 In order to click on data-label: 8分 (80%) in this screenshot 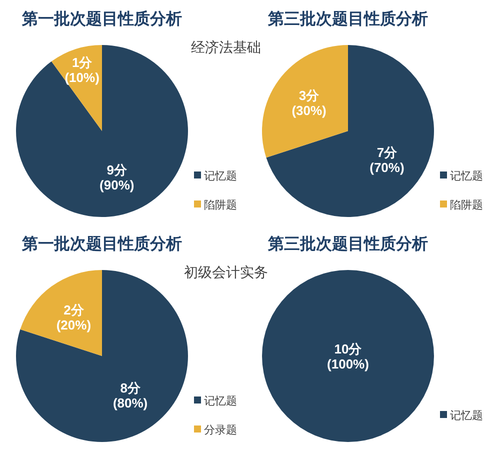, I will do `click(130, 395)`.